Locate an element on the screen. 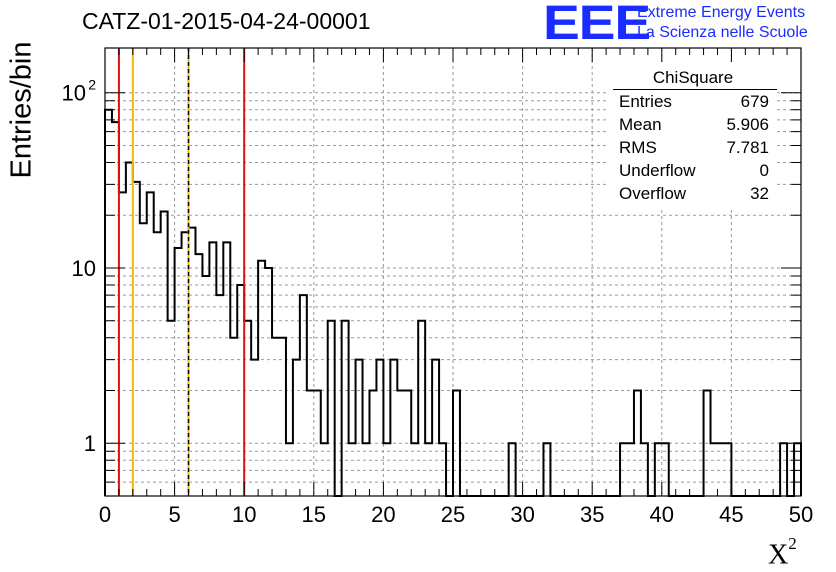  stats-key: Underflow is located at coordinates (657, 170).